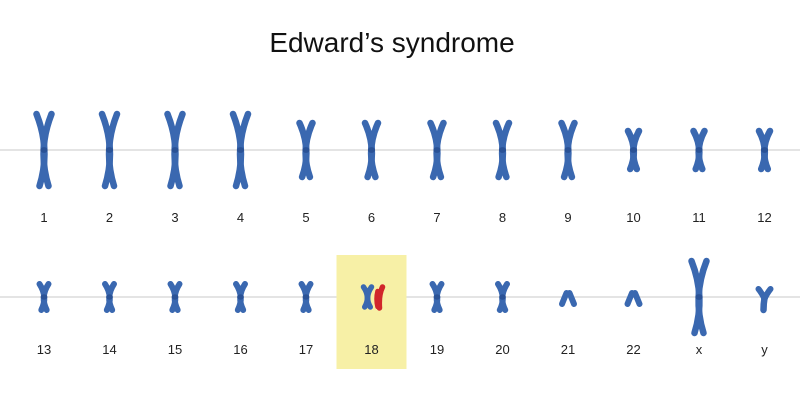 This screenshot has width=800, height=400. What do you see at coordinates (109, 217) in the screenshot?
I see `chromosome-label-2: 2` at bounding box center [109, 217].